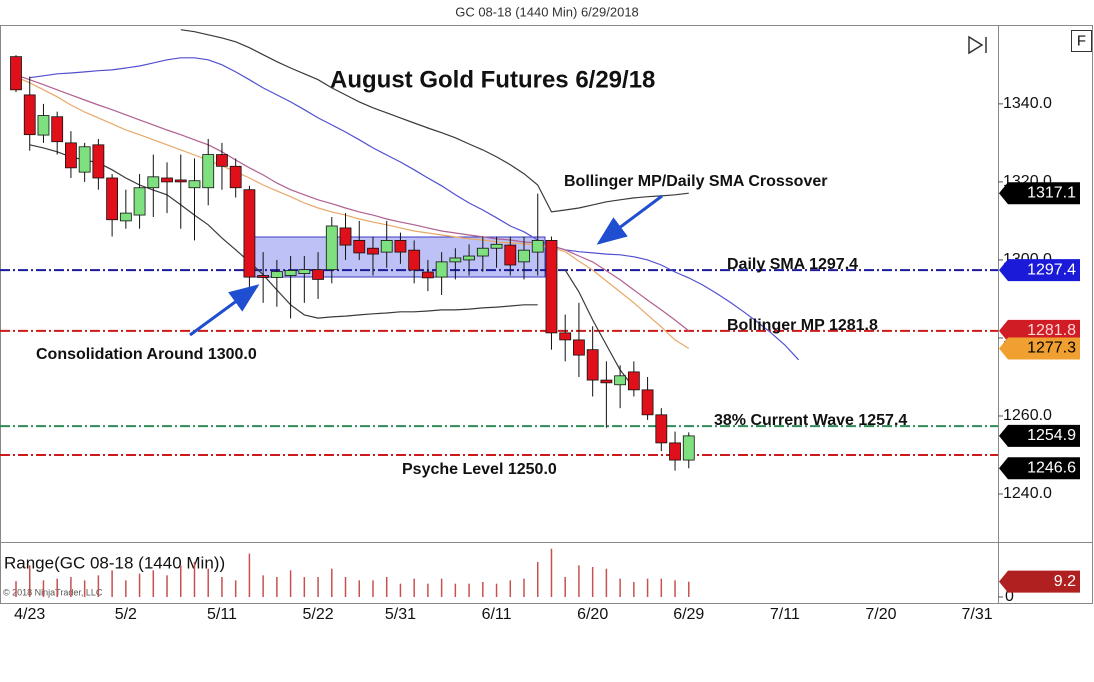 This screenshot has height=682, width=1094. I want to click on y-tick-label: 1240.0, so click(1027, 493).